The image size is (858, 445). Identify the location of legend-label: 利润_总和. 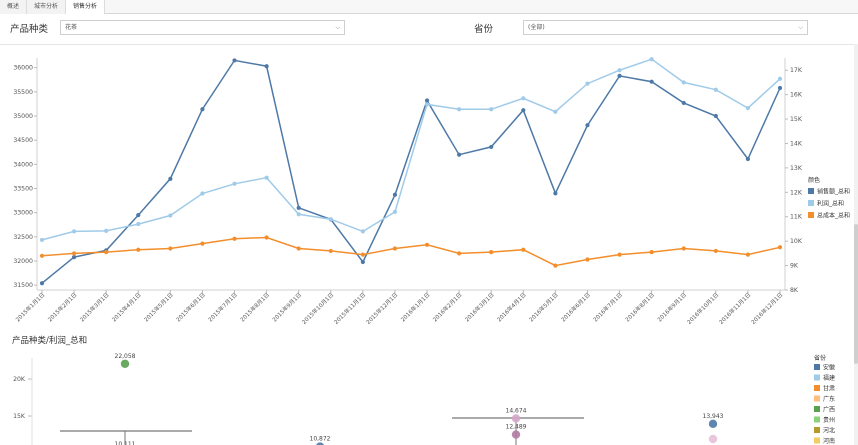
(830, 204).